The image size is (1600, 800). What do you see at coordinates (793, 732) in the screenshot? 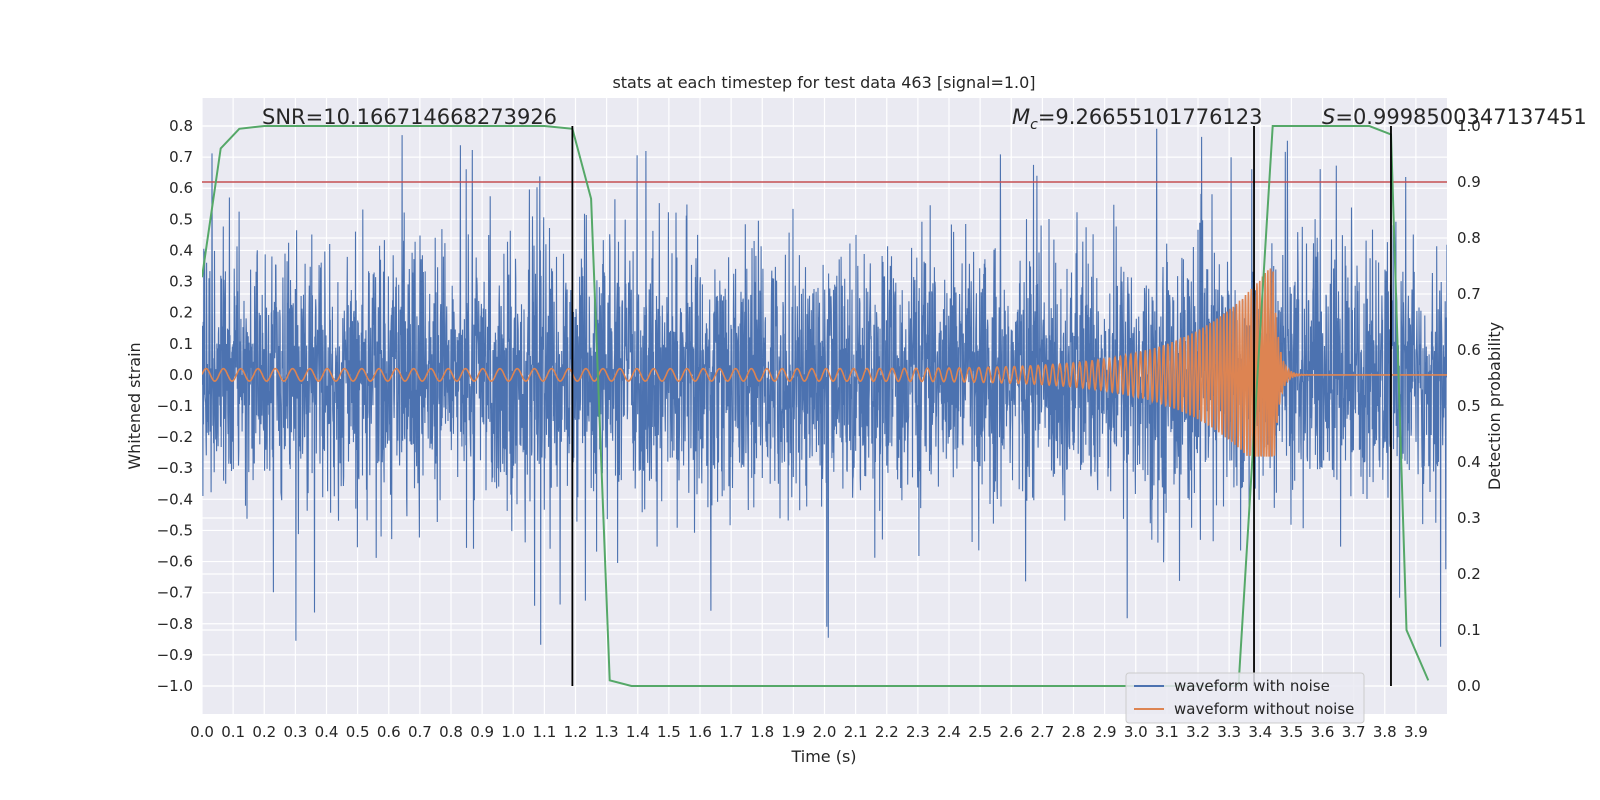
I see `x-tick-label: 1.9` at bounding box center [793, 732].